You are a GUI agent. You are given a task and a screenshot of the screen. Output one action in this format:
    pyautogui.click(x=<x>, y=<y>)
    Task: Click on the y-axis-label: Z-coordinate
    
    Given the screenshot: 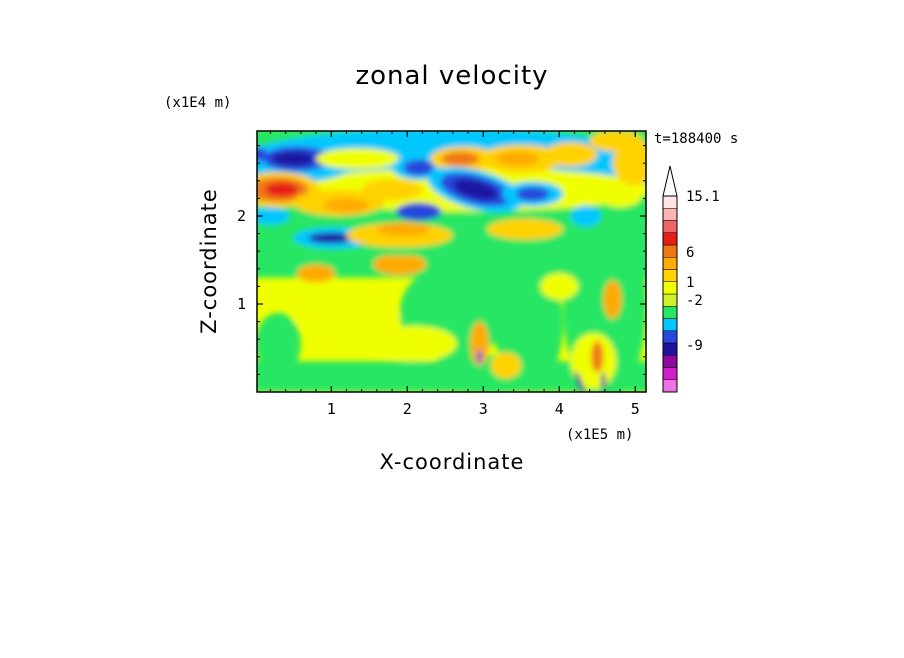 What is the action you would take?
    pyautogui.click(x=209, y=261)
    